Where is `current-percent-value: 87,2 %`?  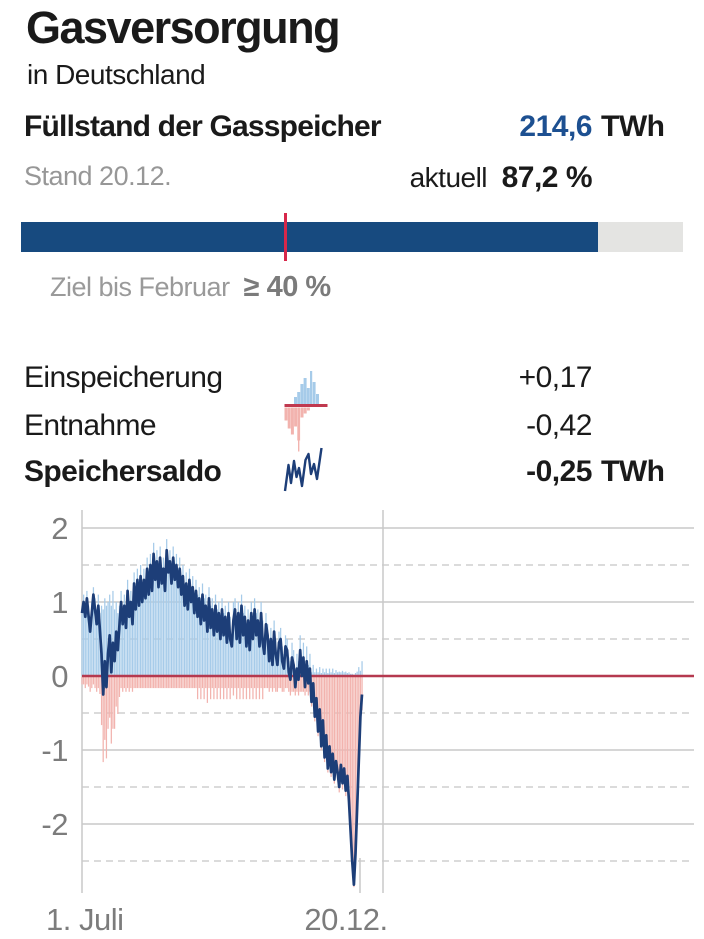
current-percent-value: 87,2 % is located at coordinates (547, 177).